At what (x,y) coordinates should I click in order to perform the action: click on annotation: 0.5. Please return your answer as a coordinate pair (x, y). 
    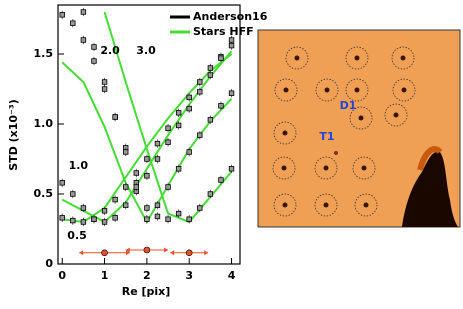
    Looking at the image, I should click on (77, 235).